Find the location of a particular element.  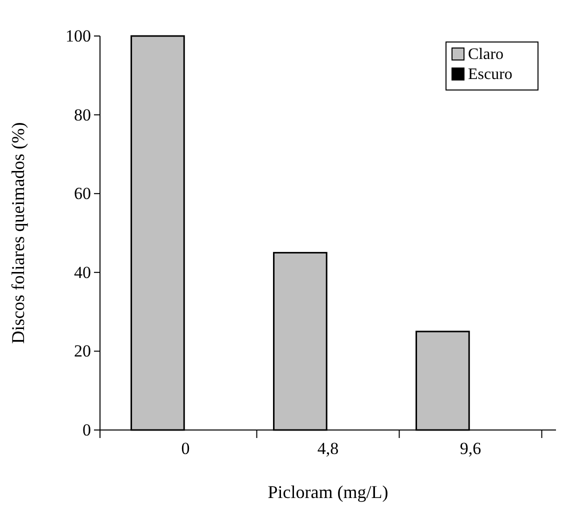

y-tick-label: 100 is located at coordinates (78, 36).